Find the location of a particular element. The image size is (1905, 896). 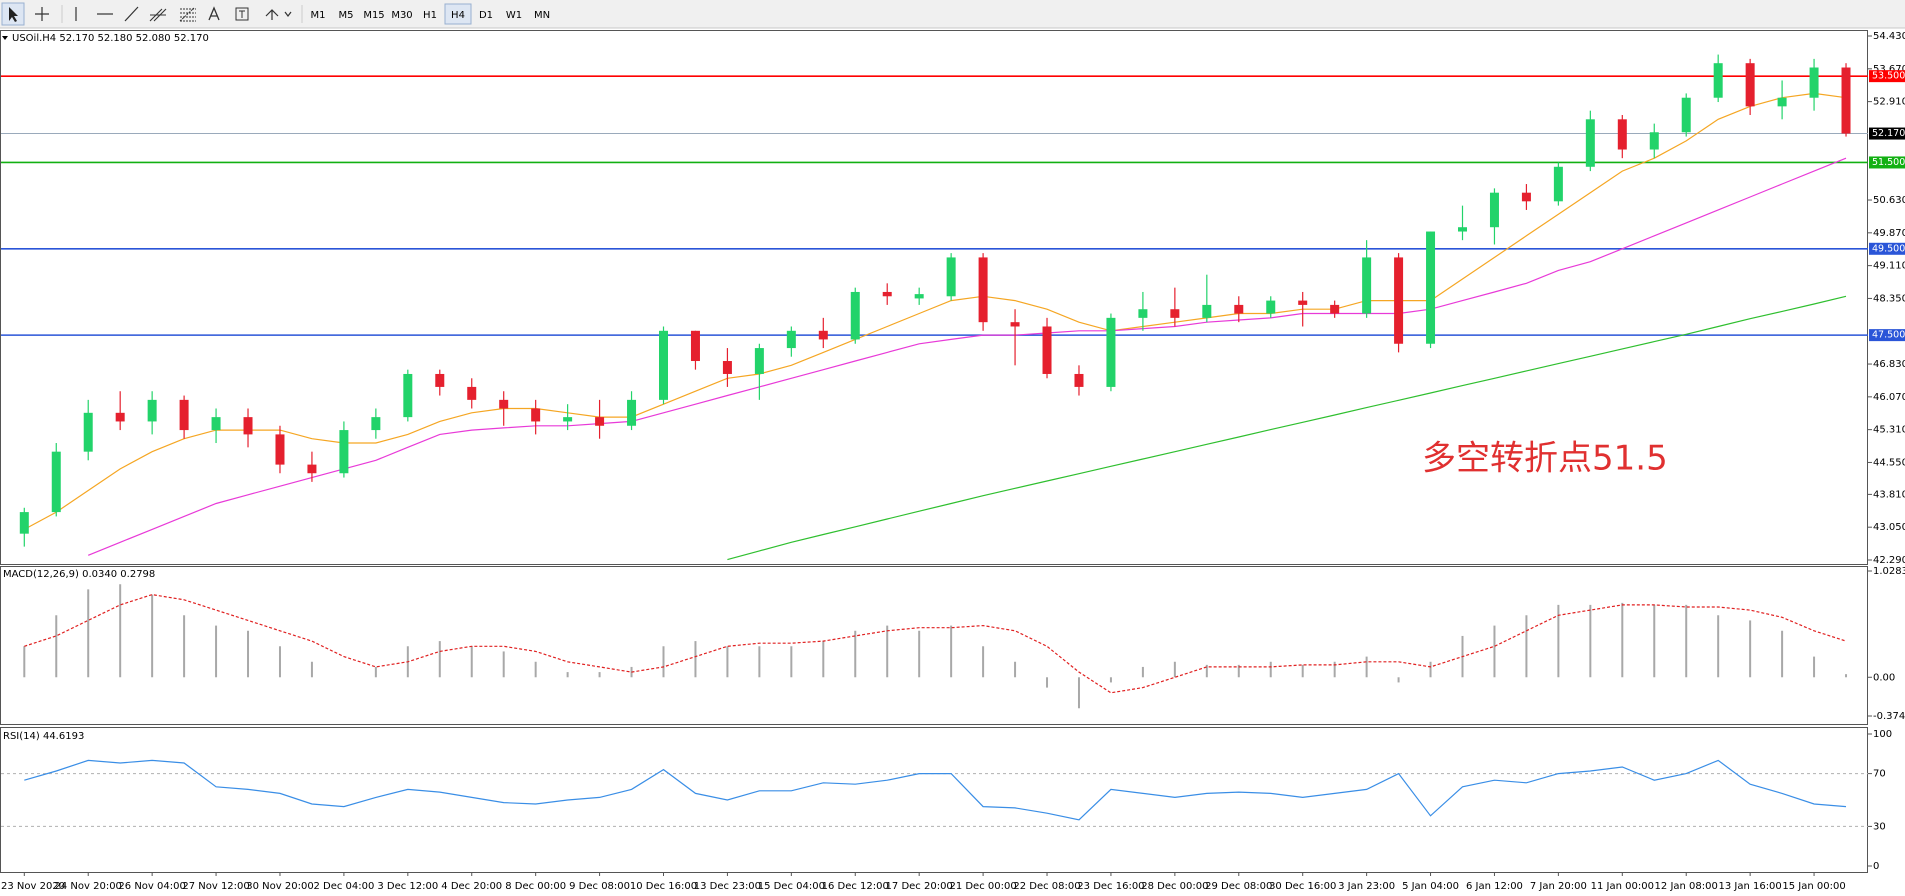

level-label: 47.500 is located at coordinates (1888, 335).